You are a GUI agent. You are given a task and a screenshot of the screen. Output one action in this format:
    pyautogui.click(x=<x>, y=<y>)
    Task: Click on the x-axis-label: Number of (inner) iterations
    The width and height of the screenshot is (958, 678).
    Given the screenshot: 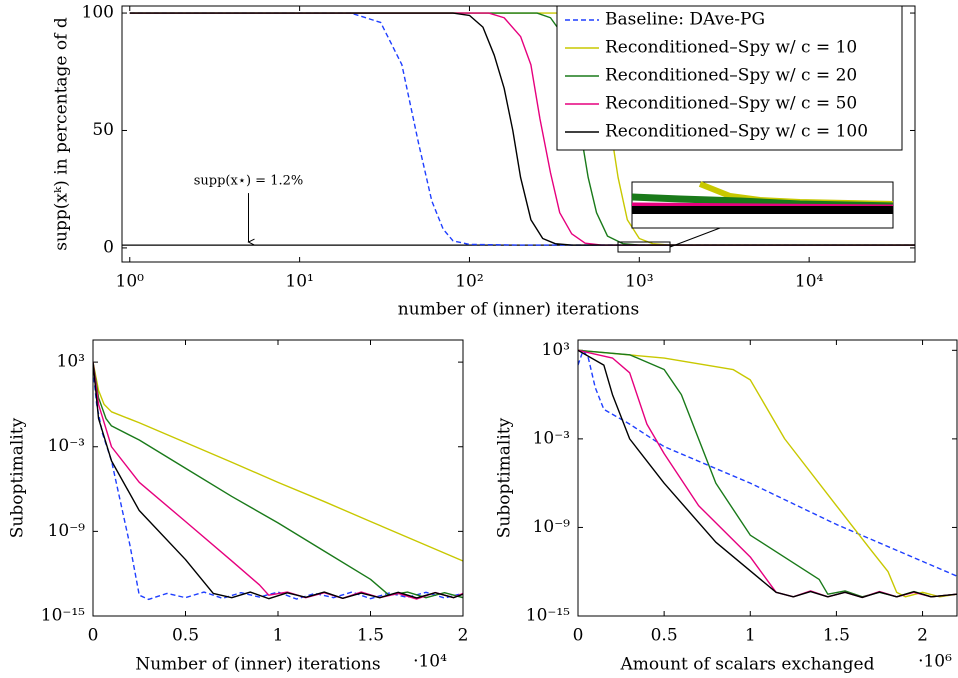 What is the action you would take?
    pyautogui.click(x=257, y=665)
    